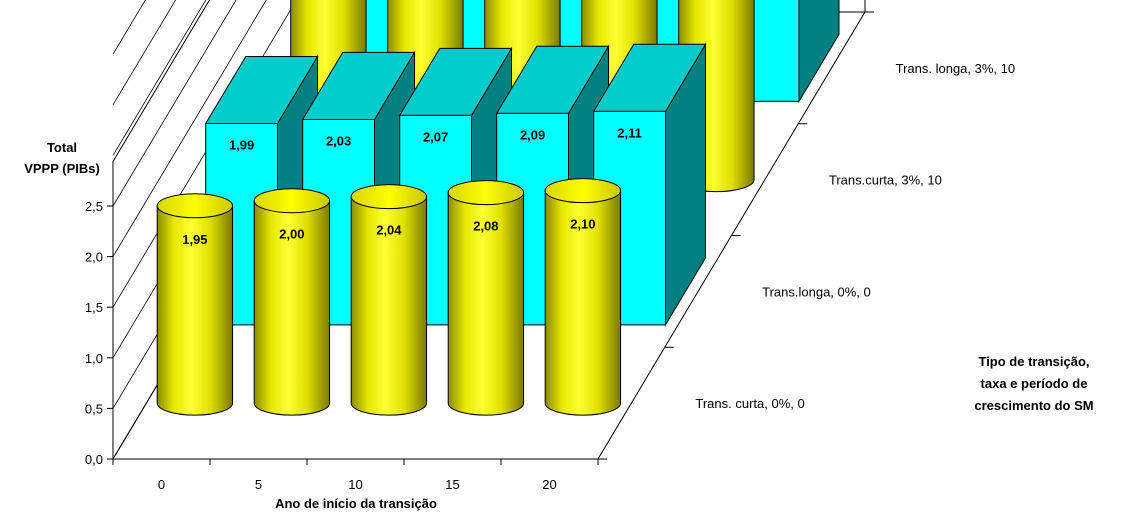 Image resolution: width=1126 pixels, height=517 pixels. What do you see at coordinates (291, 234) in the screenshot?
I see `data-label: 2,00` at bounding box center [291, 234].